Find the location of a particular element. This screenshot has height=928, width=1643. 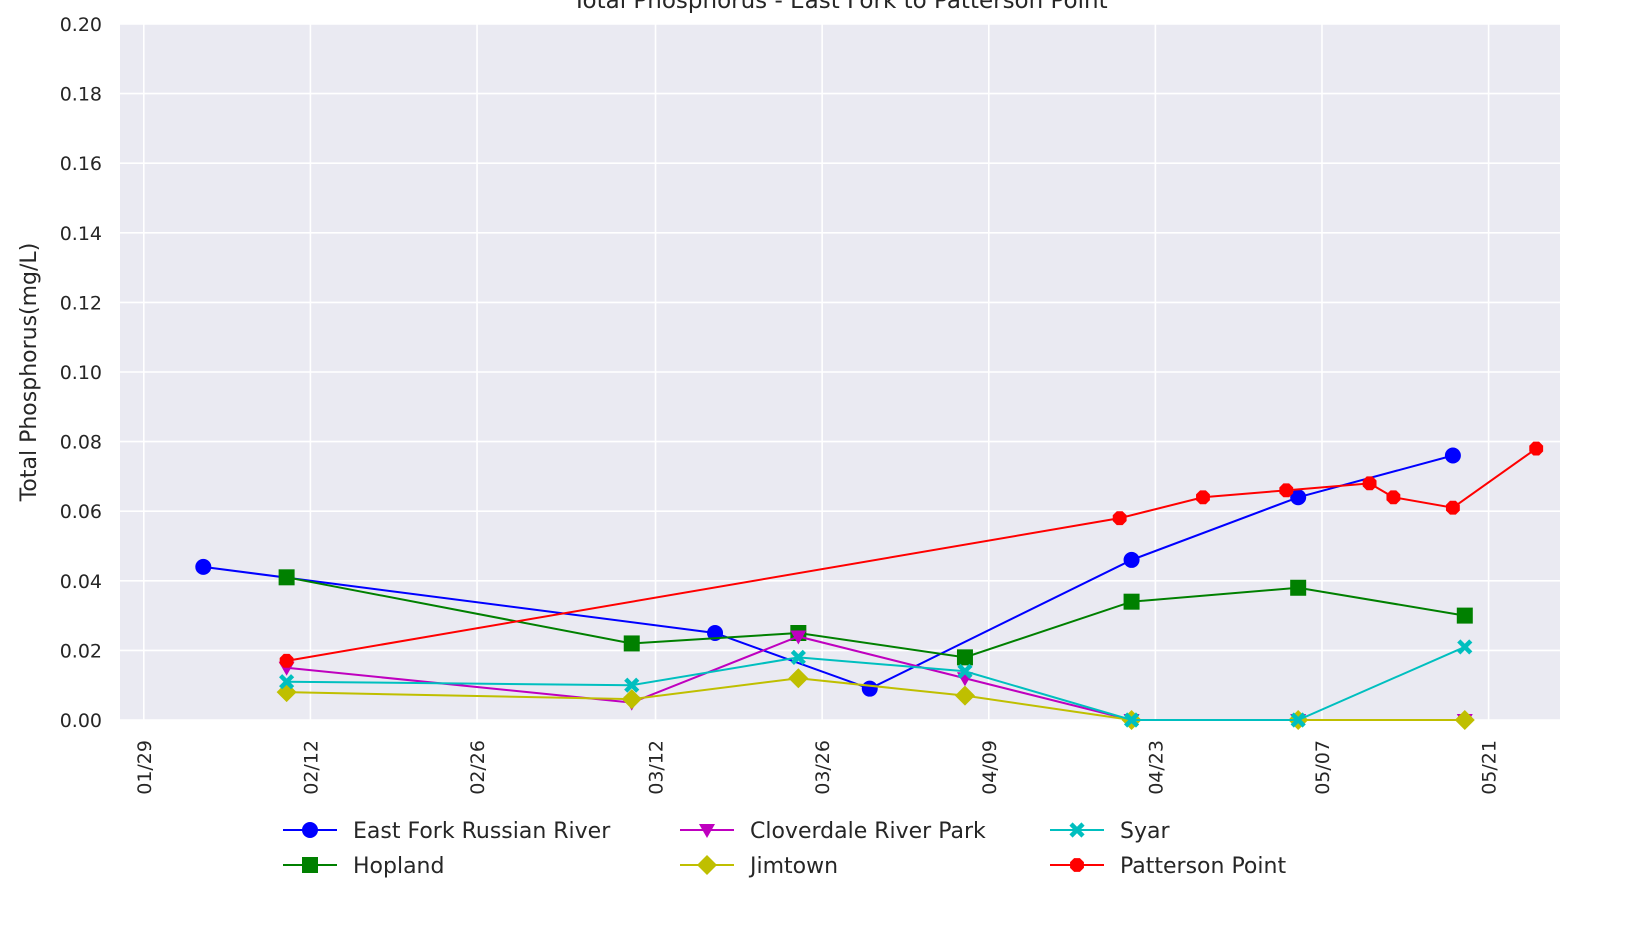

legend-label: Patterson Point is located at coordinates (1203, 866).